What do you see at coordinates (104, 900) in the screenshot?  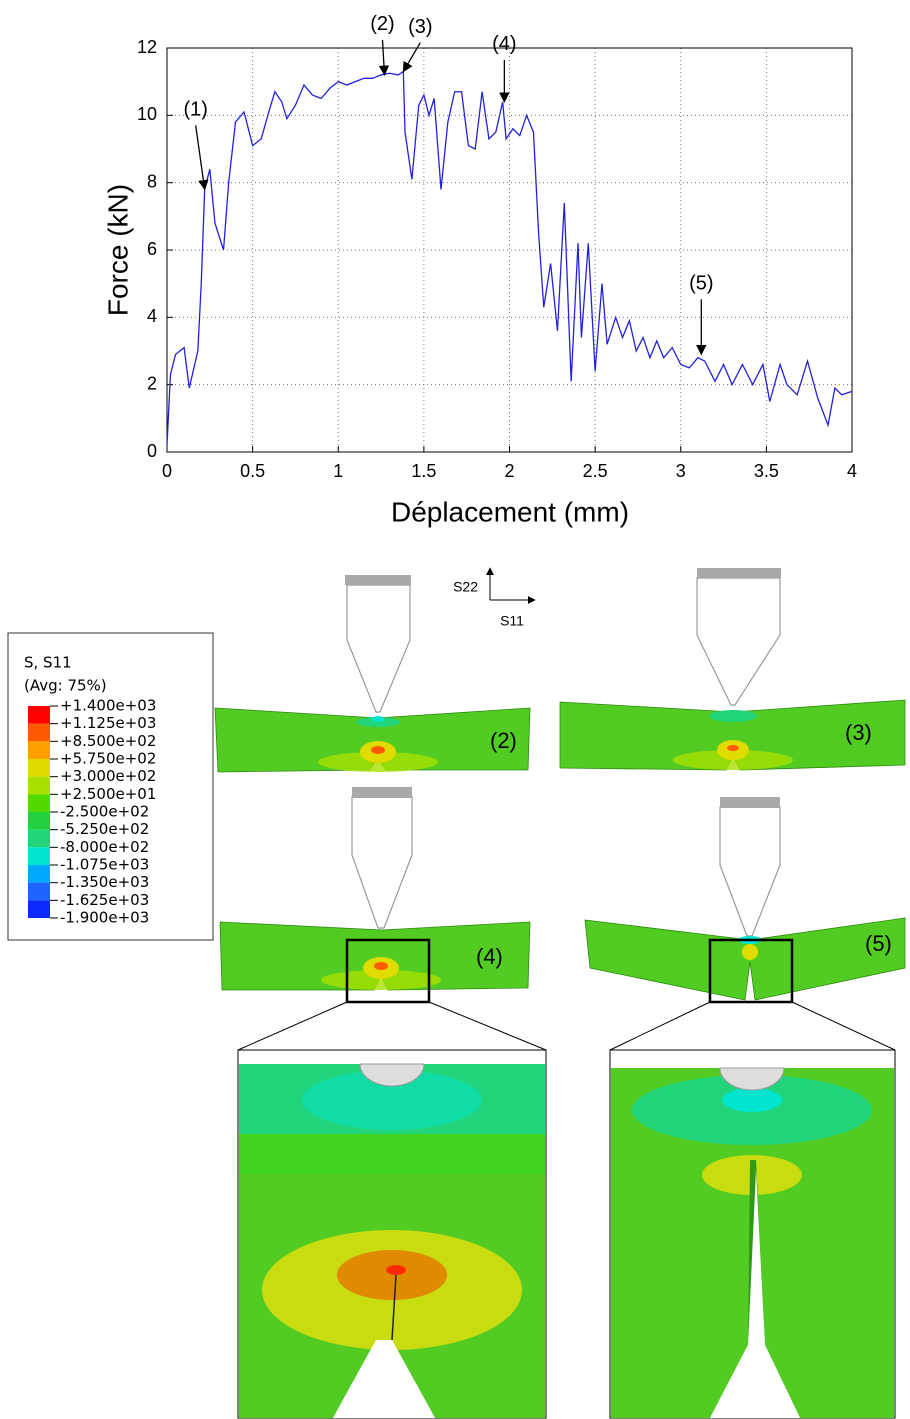 I see `legend-label: -1.625e+03` at bounding box center [104, 900].